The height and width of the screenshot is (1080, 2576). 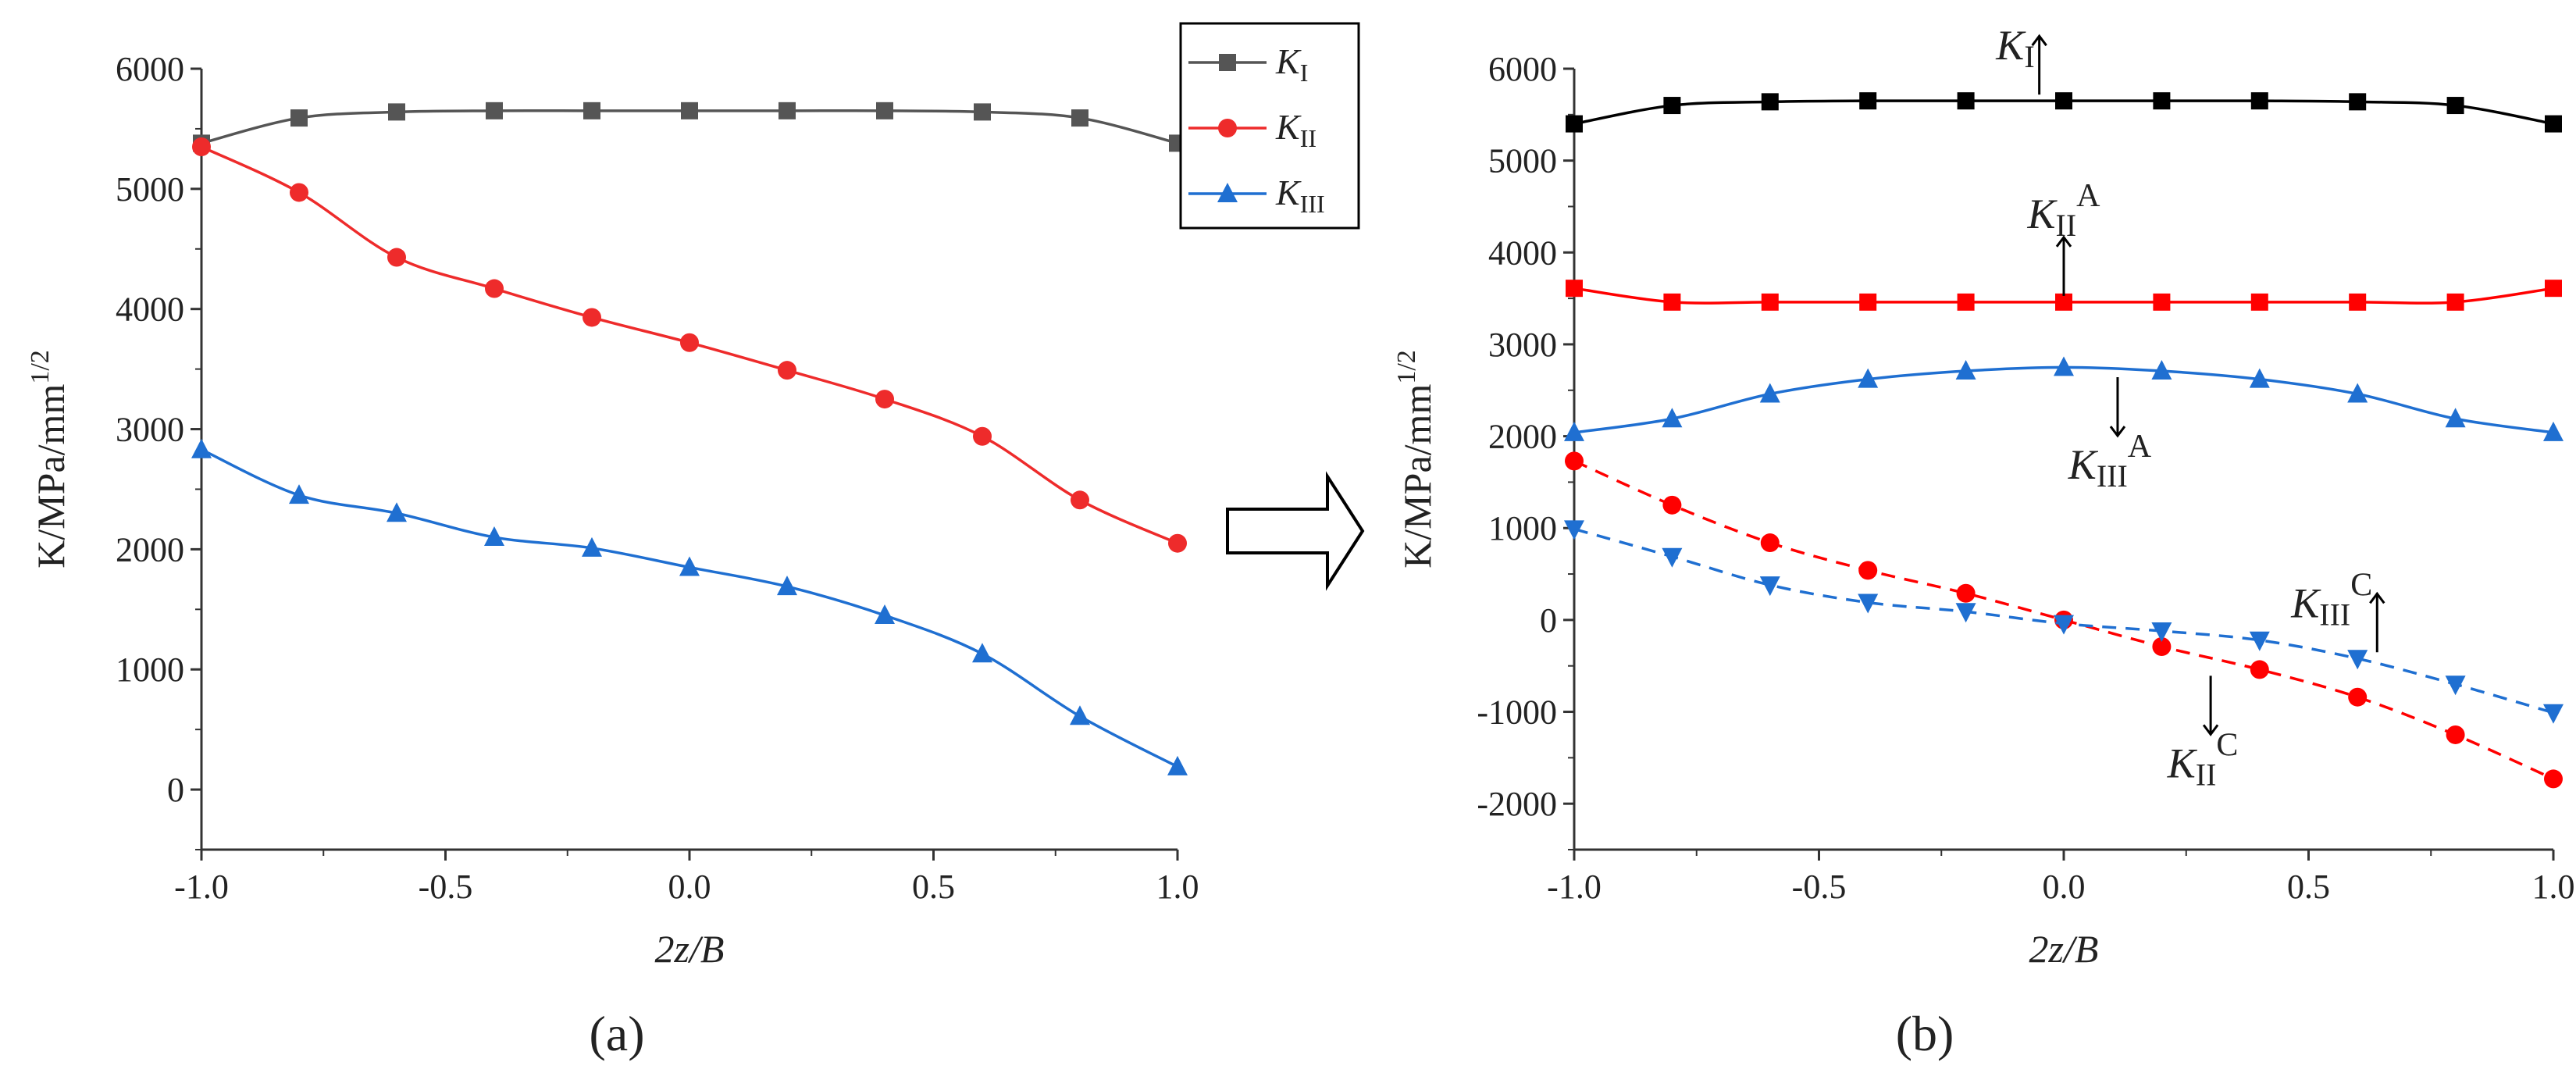 I want to click on annotation-label: KIIIA, so click(x=2110, y=461).